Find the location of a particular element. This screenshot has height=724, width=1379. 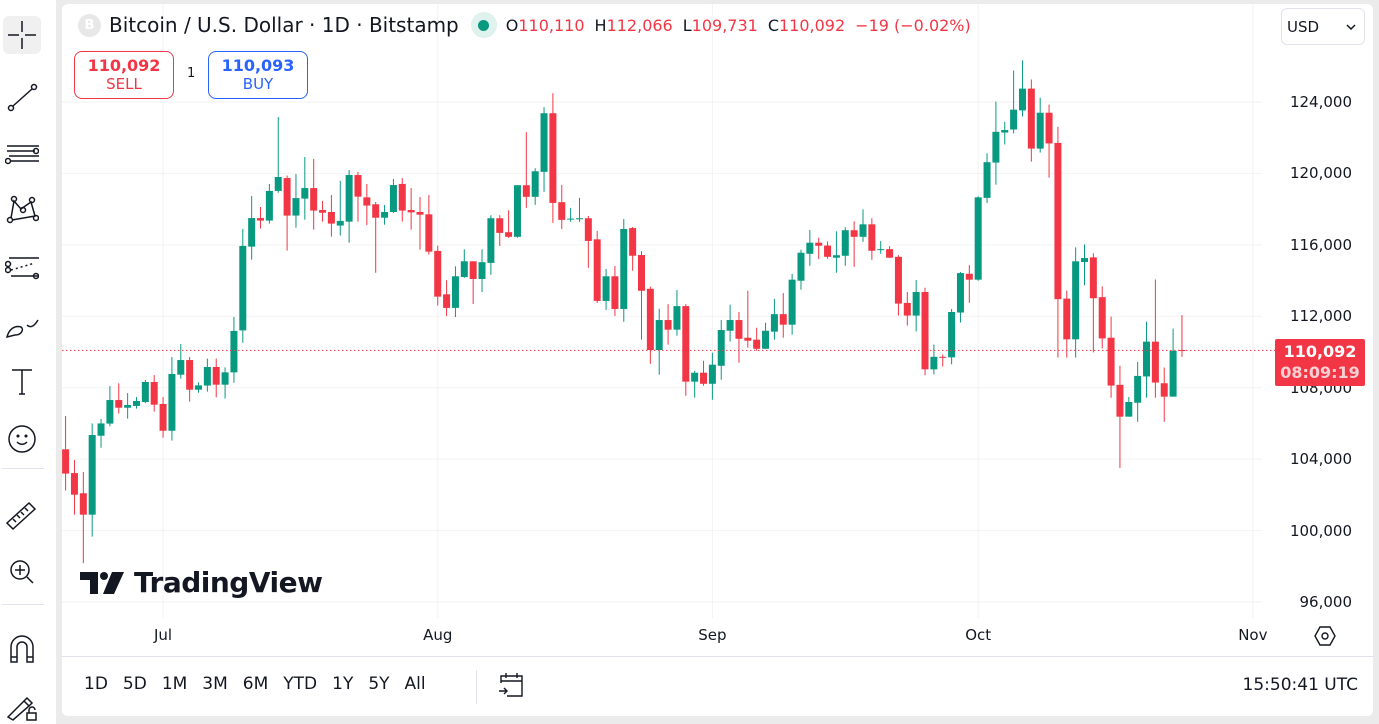

range-5y: 5Y is located at coordinates (379, 684).